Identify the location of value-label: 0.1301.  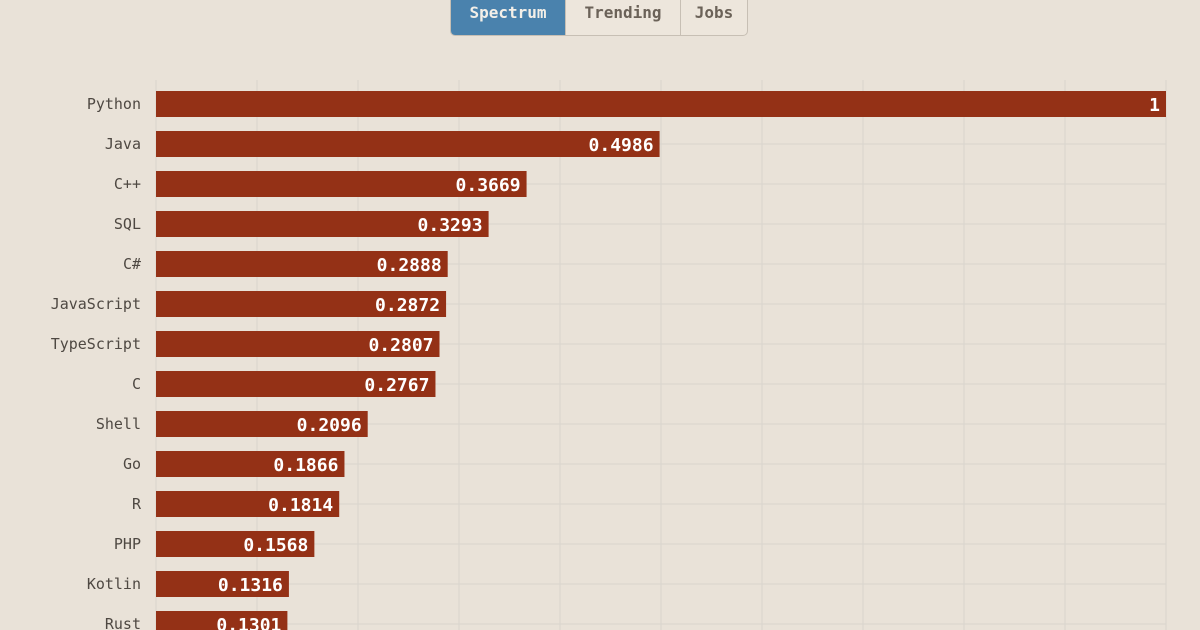
(248, 622).